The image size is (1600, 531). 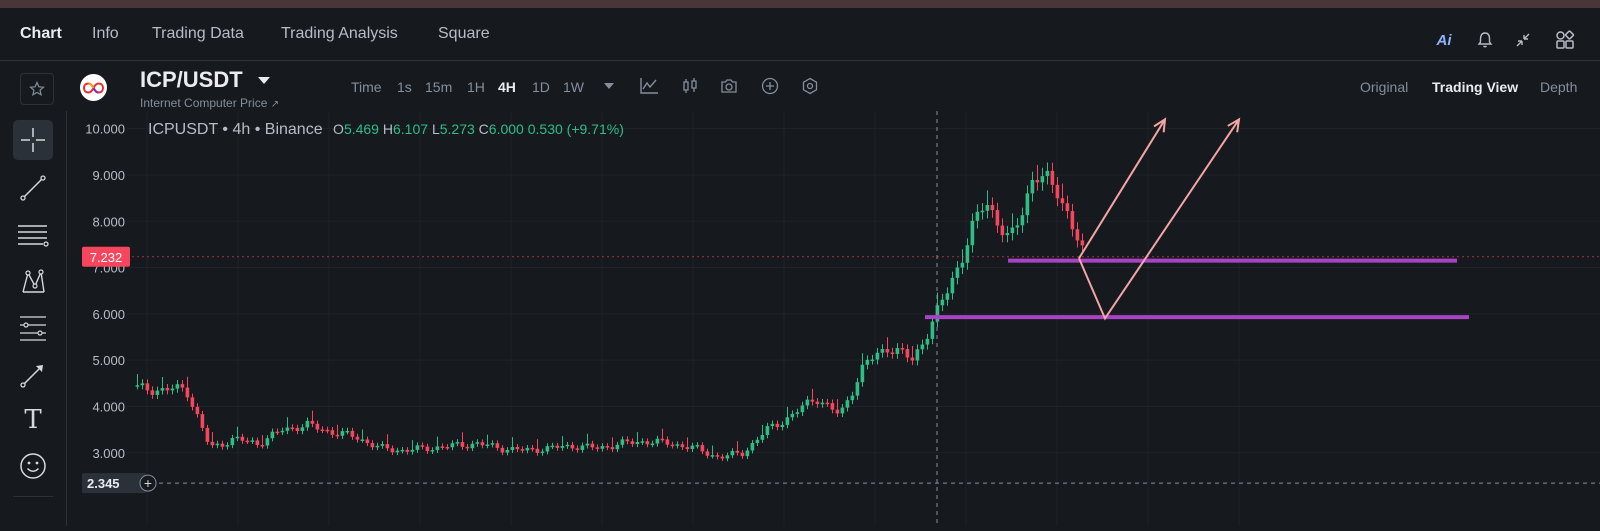 What do you see at coordinates (541, 87) in the screenshot?
I see `interval-1d: 1D` at bounding box center [541, 87].